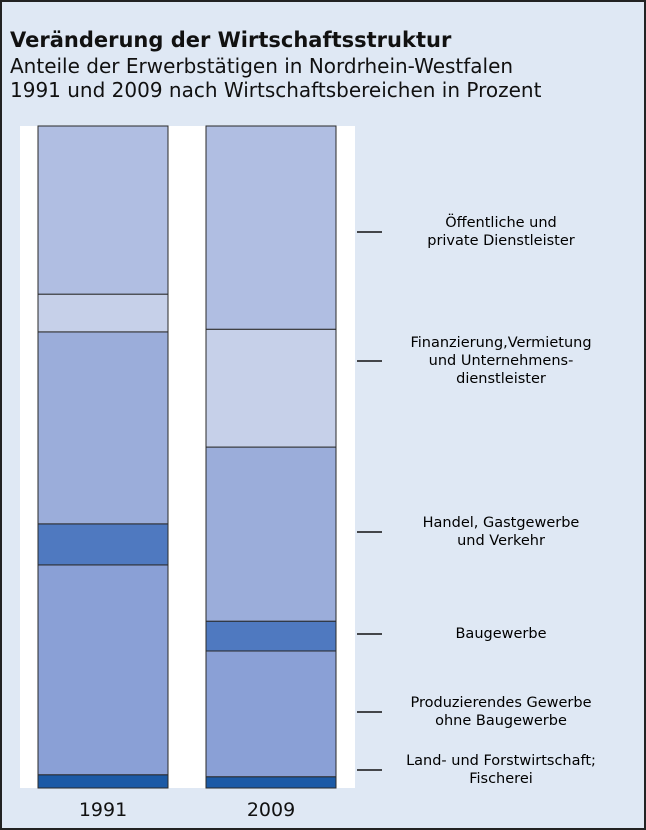 The width and height of the screenshot is (646, 830). What do you see at coordinates (501, 770) in the screenshot?
I see `legend-label: Land- und Forstwirtschaft; Fischerei` at bounding box center [501, 770].